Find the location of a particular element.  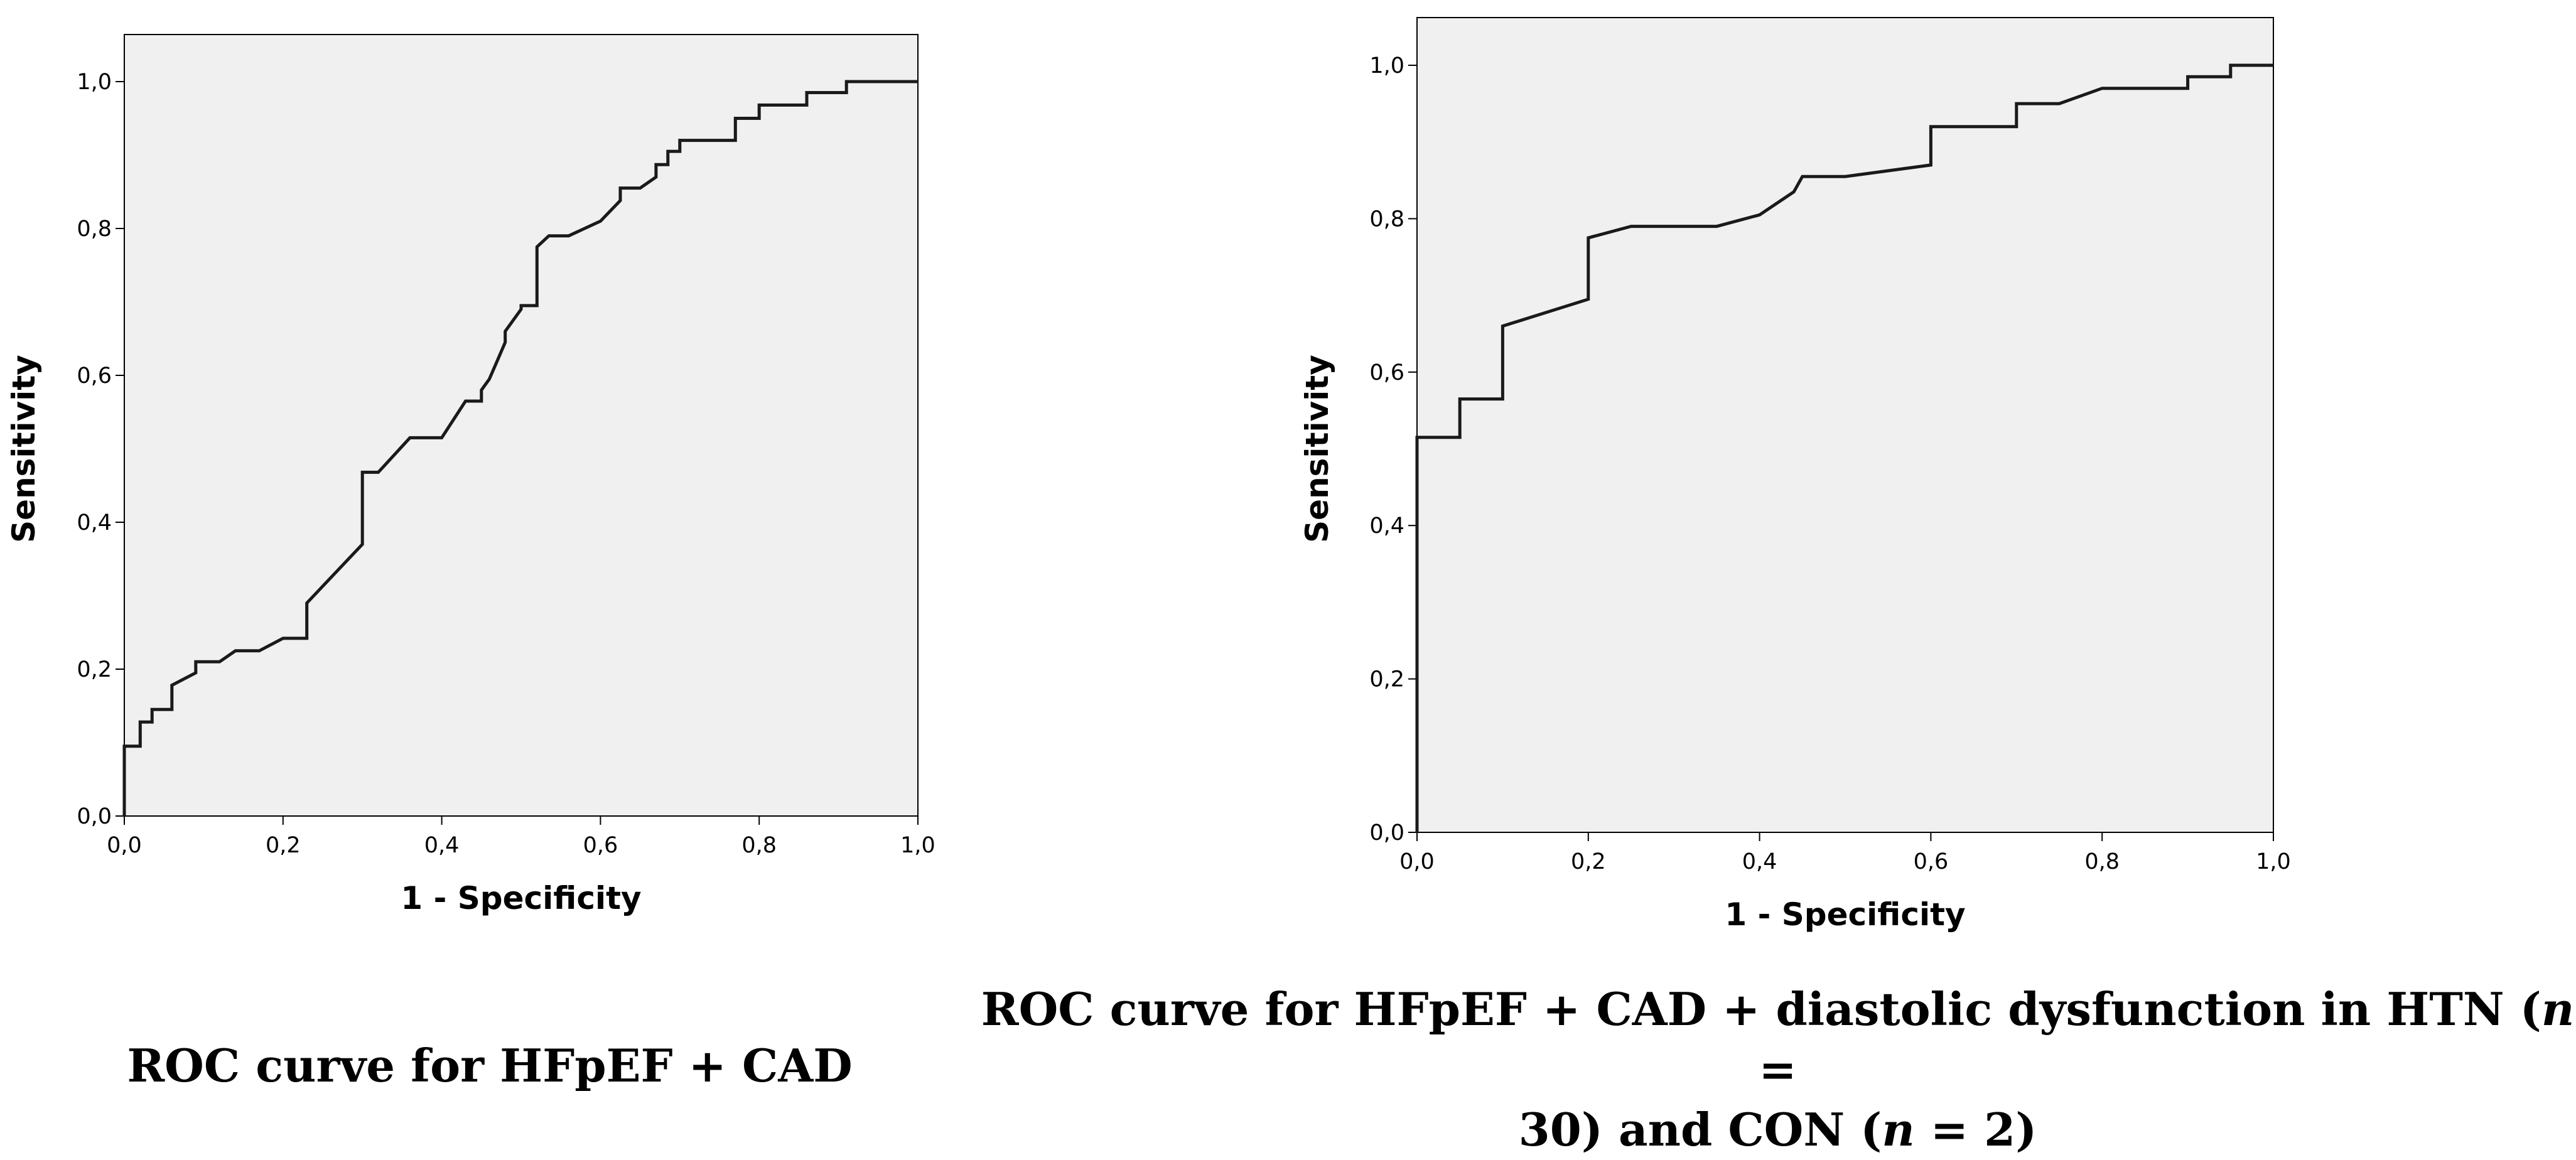

caption-left-text: ROC curve for HFpEF + CAD is located at coordinates (490, 1065).